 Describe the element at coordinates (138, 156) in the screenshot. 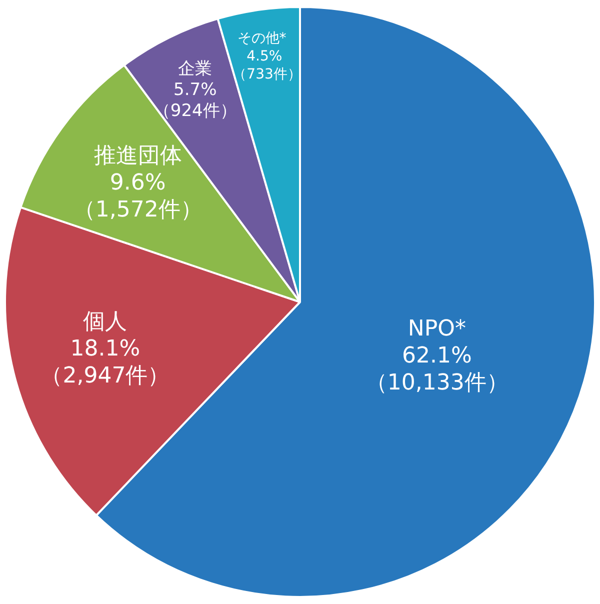

I see `slice-label: 推進団体` at that location.